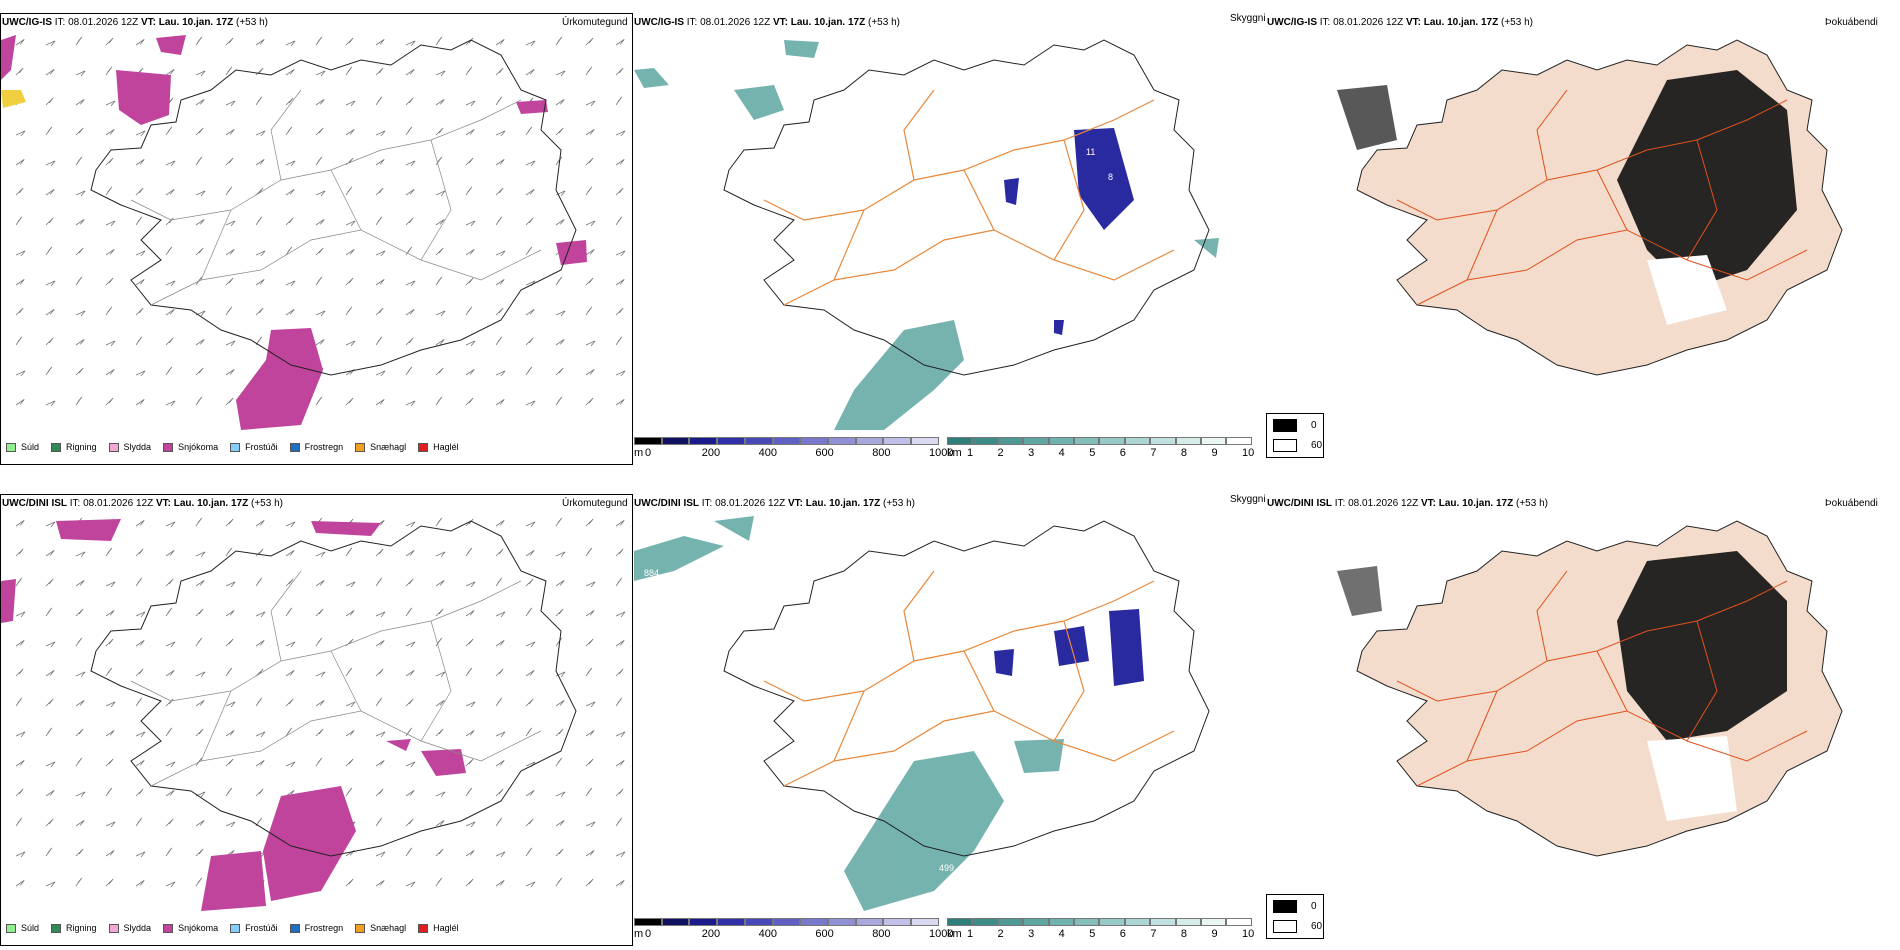 This screenshot has width=1900, height=950. I want to click on colorbar-unit: m, so click(639, 453).